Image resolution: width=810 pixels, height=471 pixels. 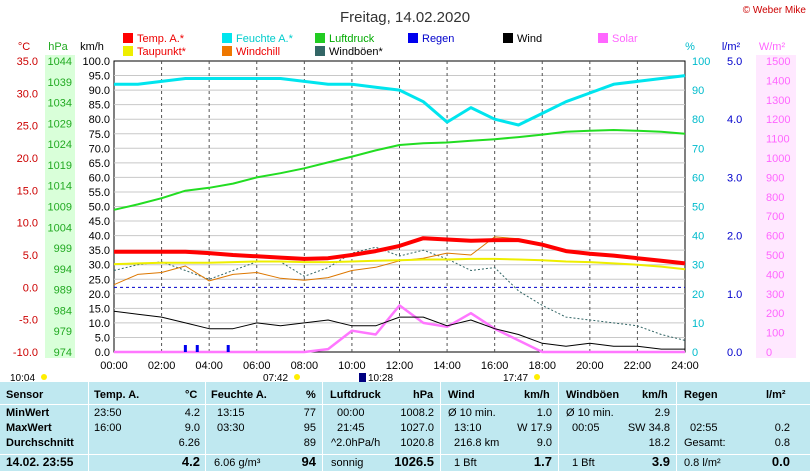 What do you see at coordinates (515, 377) in the screenshot?
I see `sunset-label: 17:47` at bounding box center [515, 377].